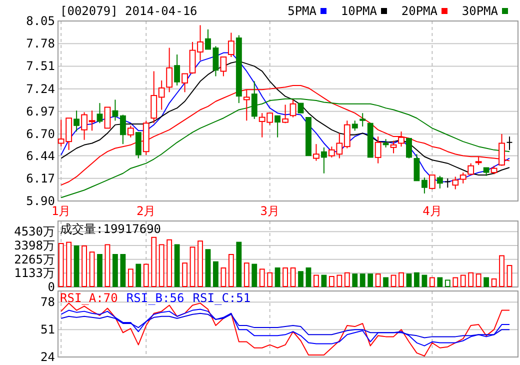  I want to click on y-tick-label: 8.05, so click(40, 21).